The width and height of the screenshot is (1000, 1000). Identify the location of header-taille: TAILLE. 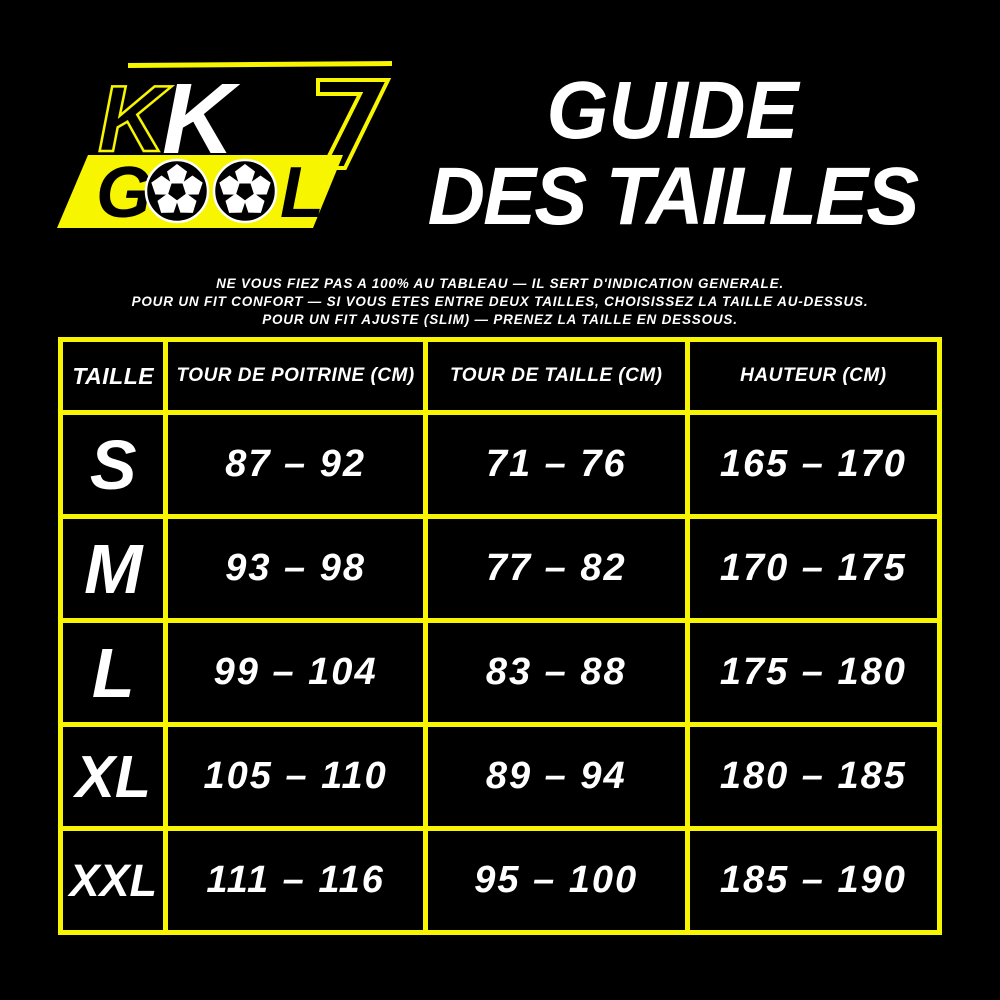
(113, 376).